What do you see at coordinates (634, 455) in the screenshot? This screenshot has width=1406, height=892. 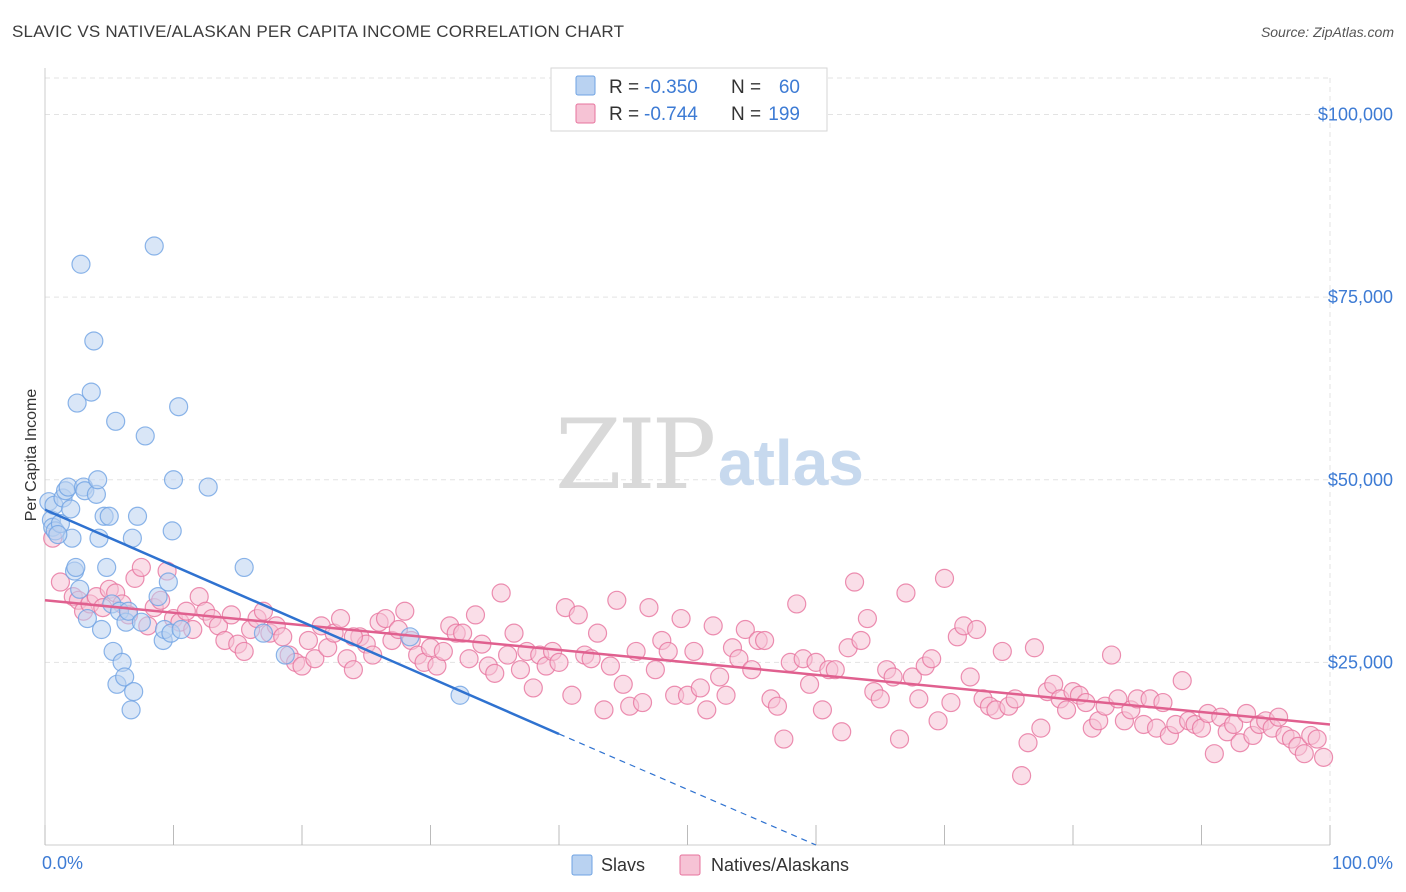 I see `watermark-zip: ZIP` at bounding box center [634, 455].